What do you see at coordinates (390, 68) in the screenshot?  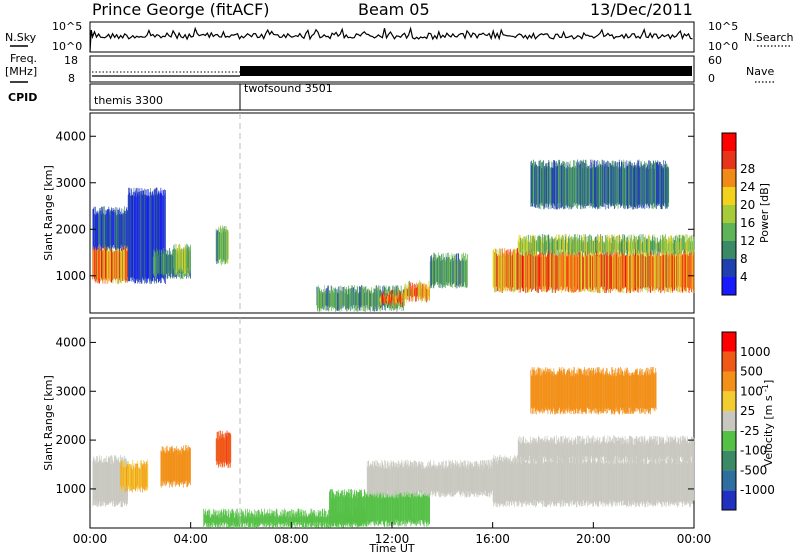 I see `freq-panel: Freq. [MHz] 18 8 60 0 Nave` at bounding box center [390, 68].